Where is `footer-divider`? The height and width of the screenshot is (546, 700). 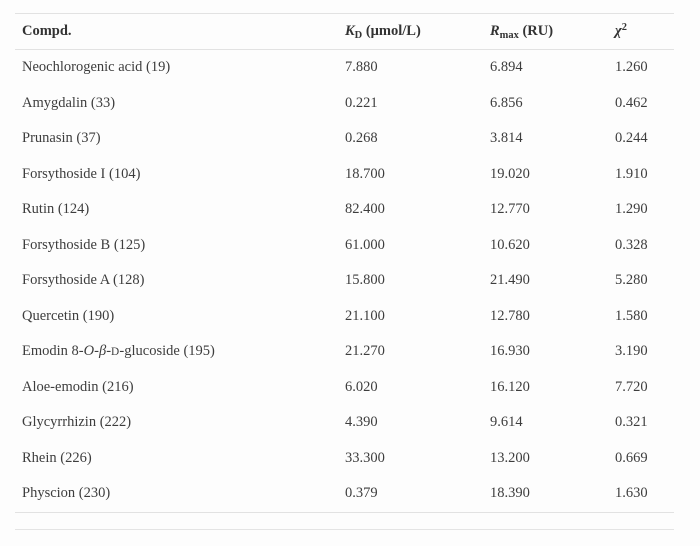
footer-divider is located at coordinates (344, 529).